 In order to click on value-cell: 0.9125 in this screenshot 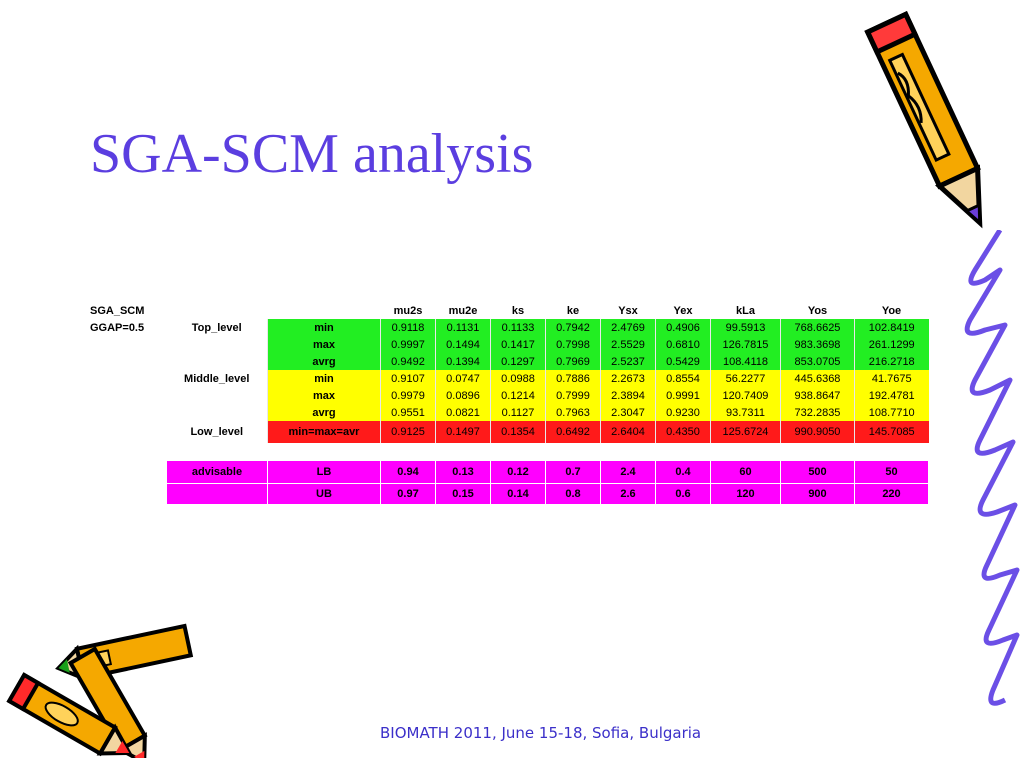, I will do `click(408, 432)`.